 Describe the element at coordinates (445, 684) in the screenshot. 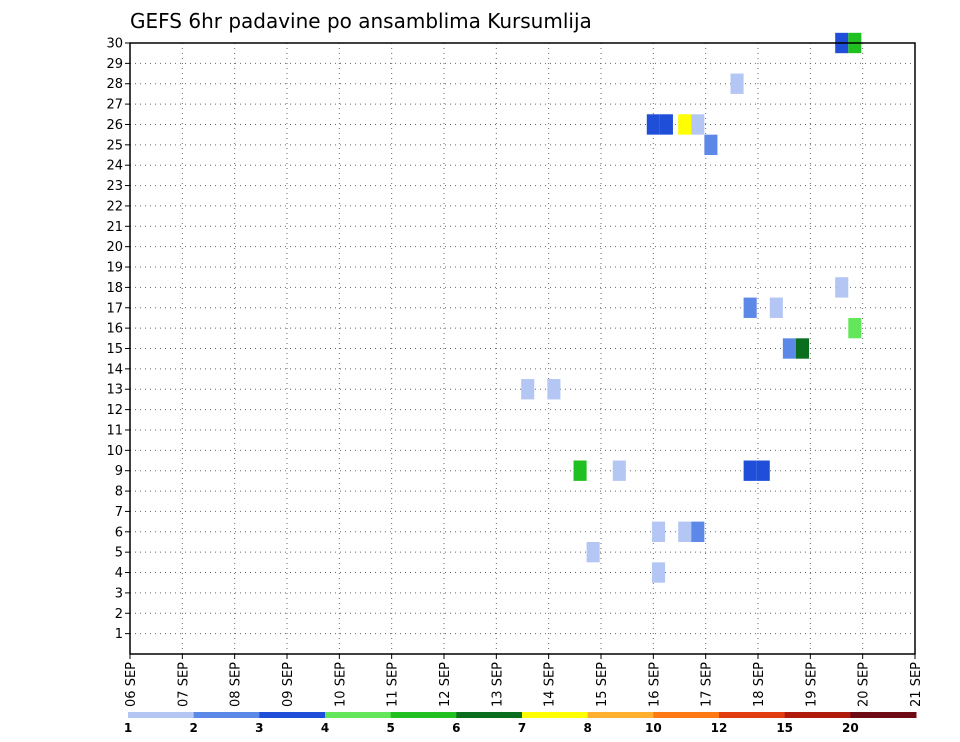

I see `x-tick-label: 12 SEP` at that location.